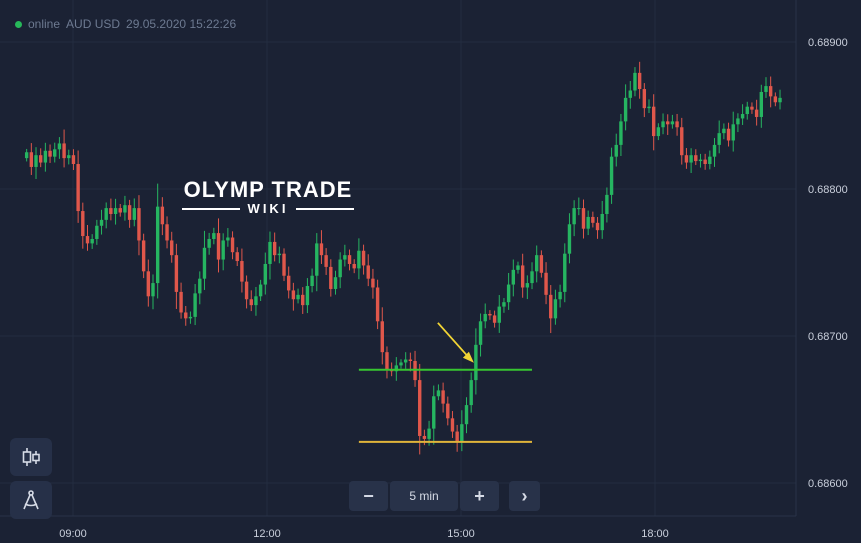 The width and height of the screenshot is (861, 543). Describe the element at coordinates (655, 534) in the screenshot. I see `x-tick-label: 18:00` at that location.